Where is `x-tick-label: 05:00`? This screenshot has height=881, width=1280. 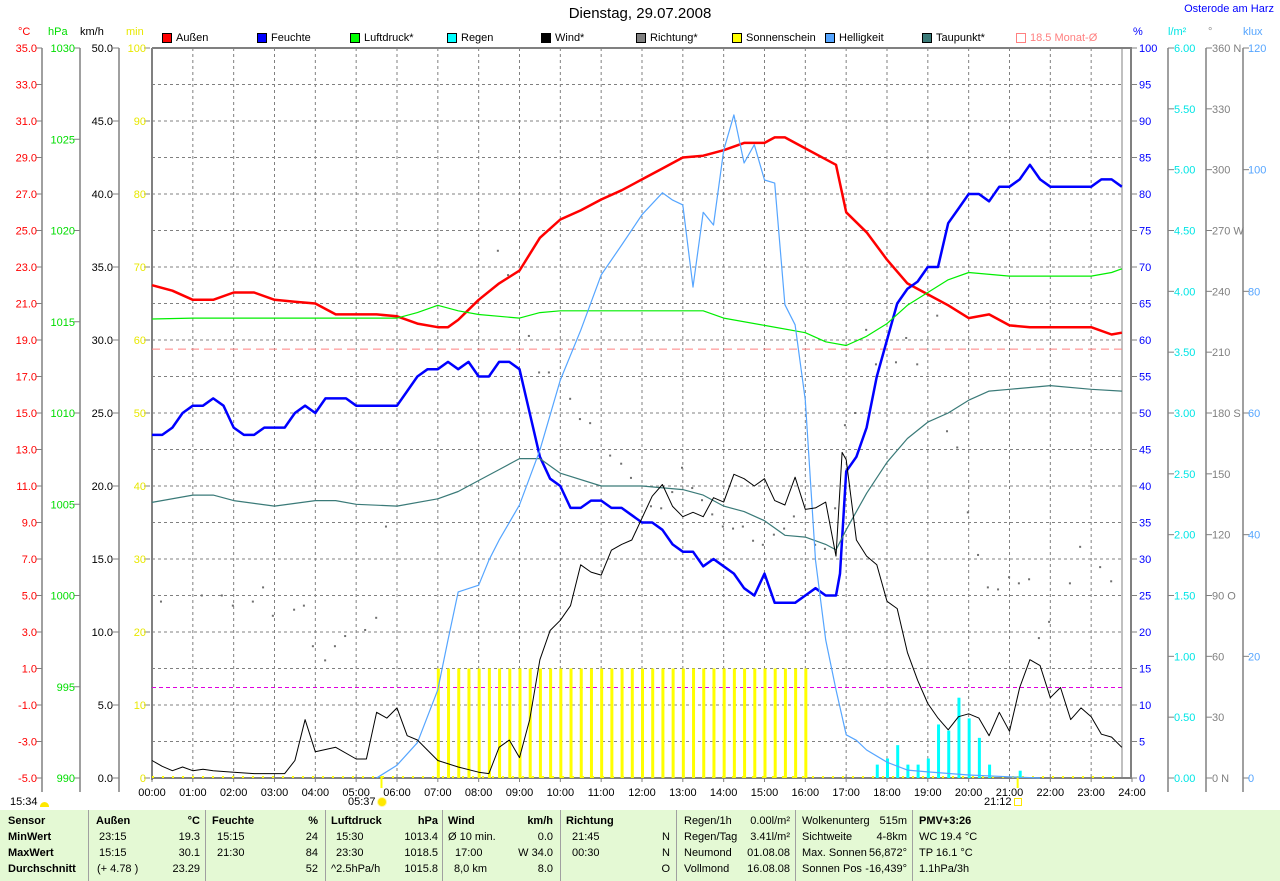 x-tick-label: 05:00 is located at coordinates (356, 793).